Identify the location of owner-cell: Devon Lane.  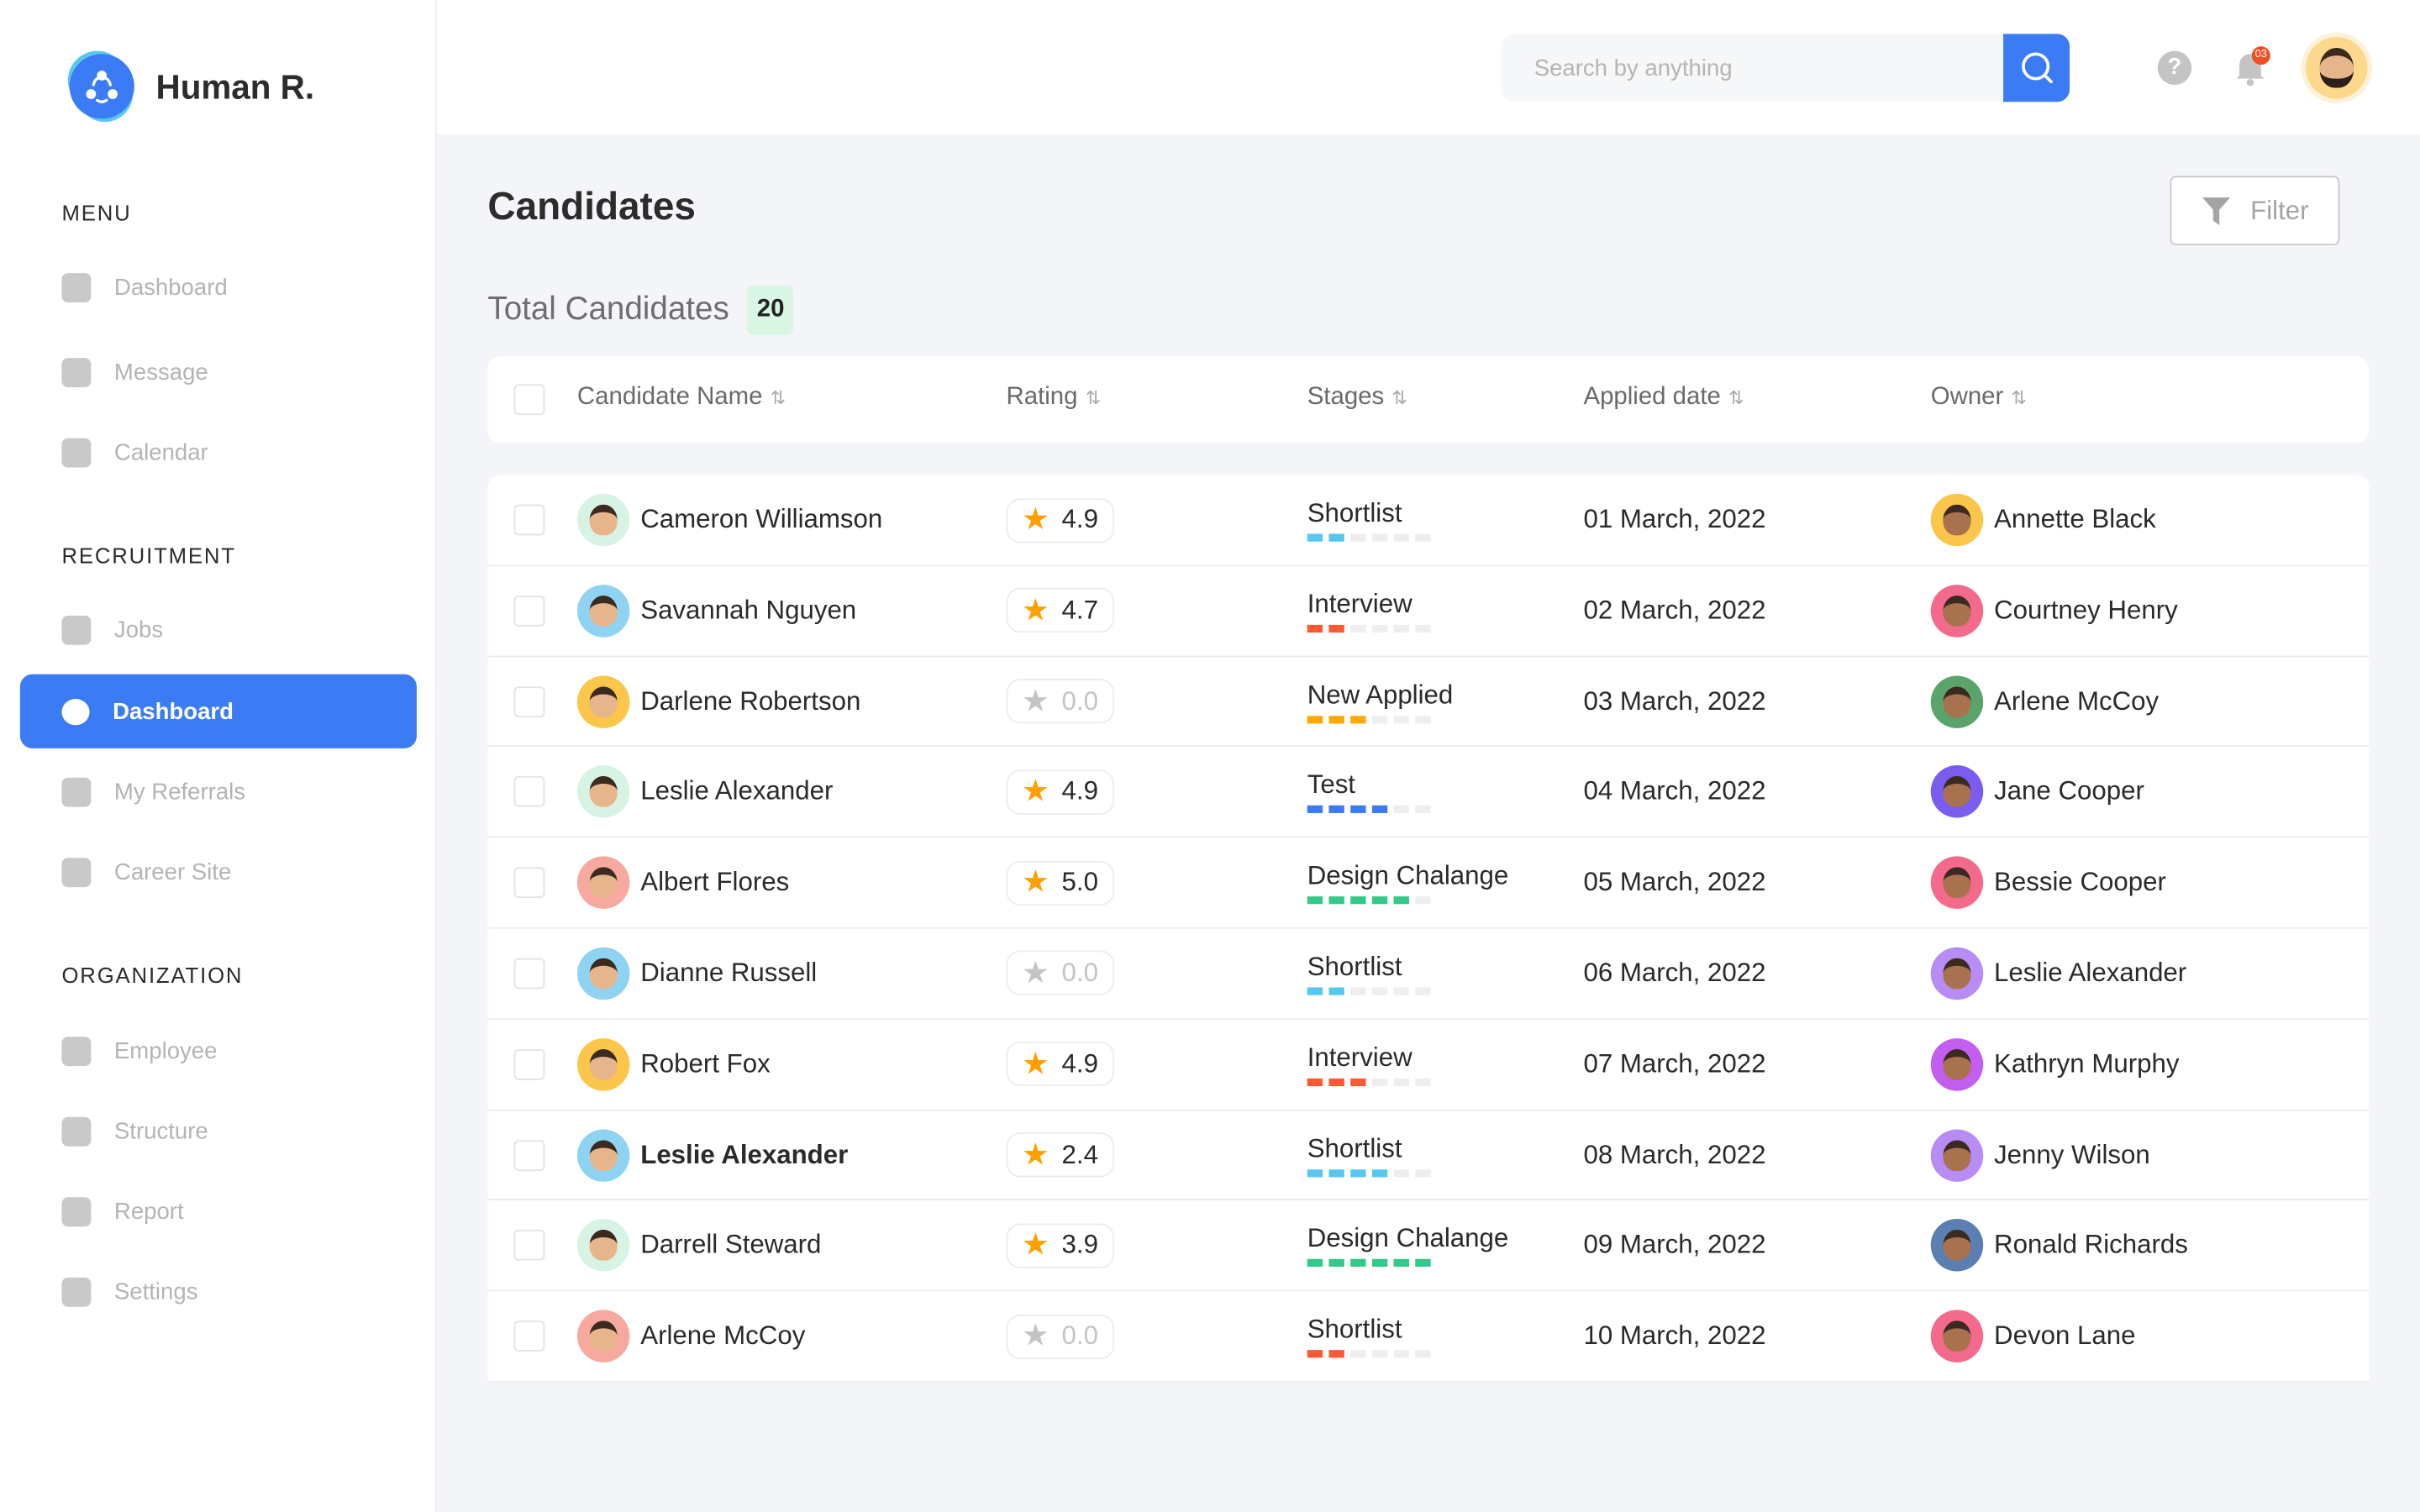
(2033, 1337).